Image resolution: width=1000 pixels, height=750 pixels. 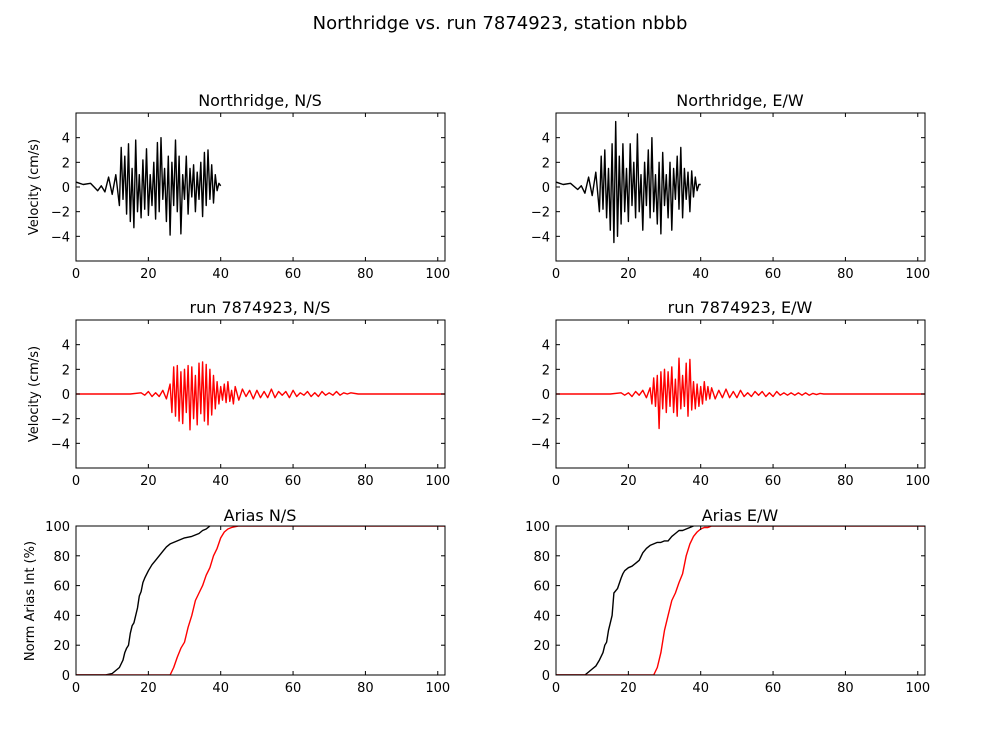 I want to click on y-axis-label: Norm Arias Int (%), so click(x=30, y=601).